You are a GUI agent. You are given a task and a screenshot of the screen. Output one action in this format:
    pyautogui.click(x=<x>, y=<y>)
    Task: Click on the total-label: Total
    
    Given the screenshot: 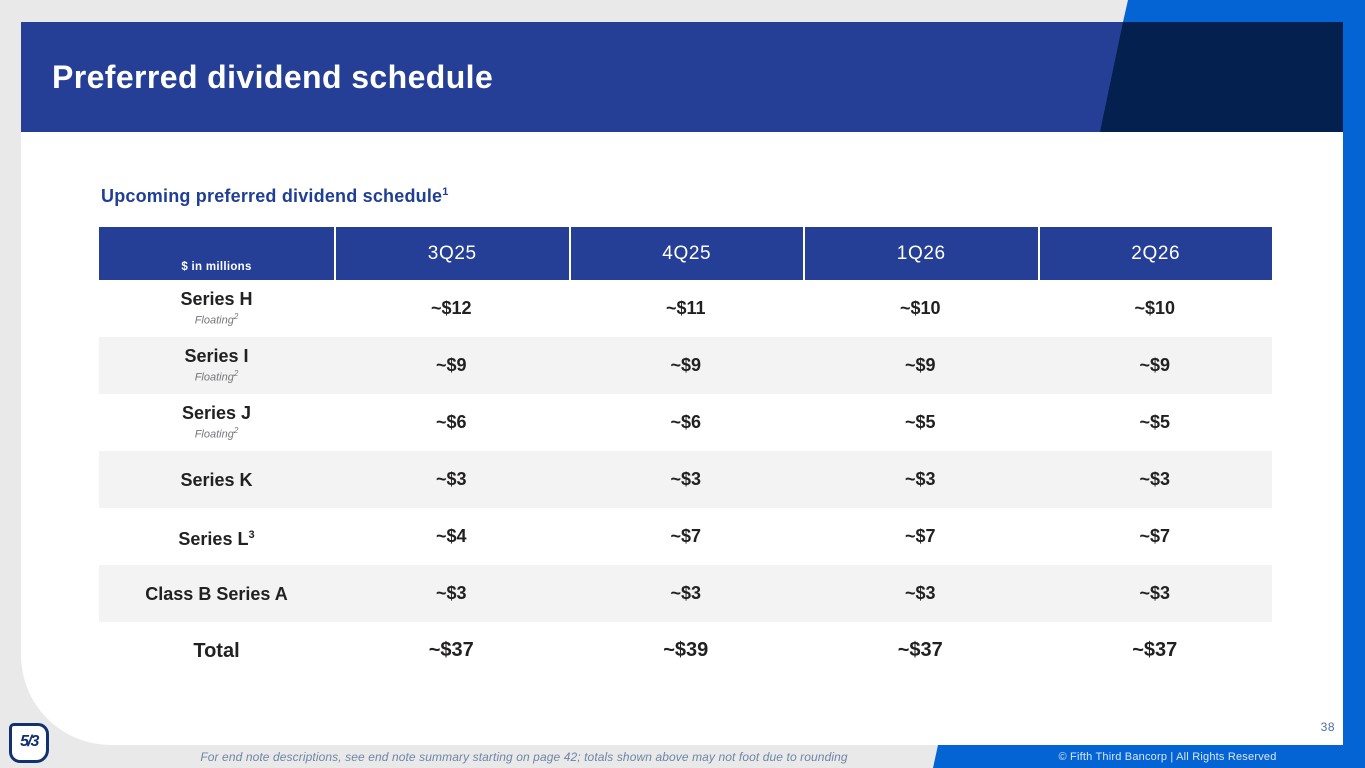 What is the action you would take?
    pyautogui.click(x=216, y=650)
    